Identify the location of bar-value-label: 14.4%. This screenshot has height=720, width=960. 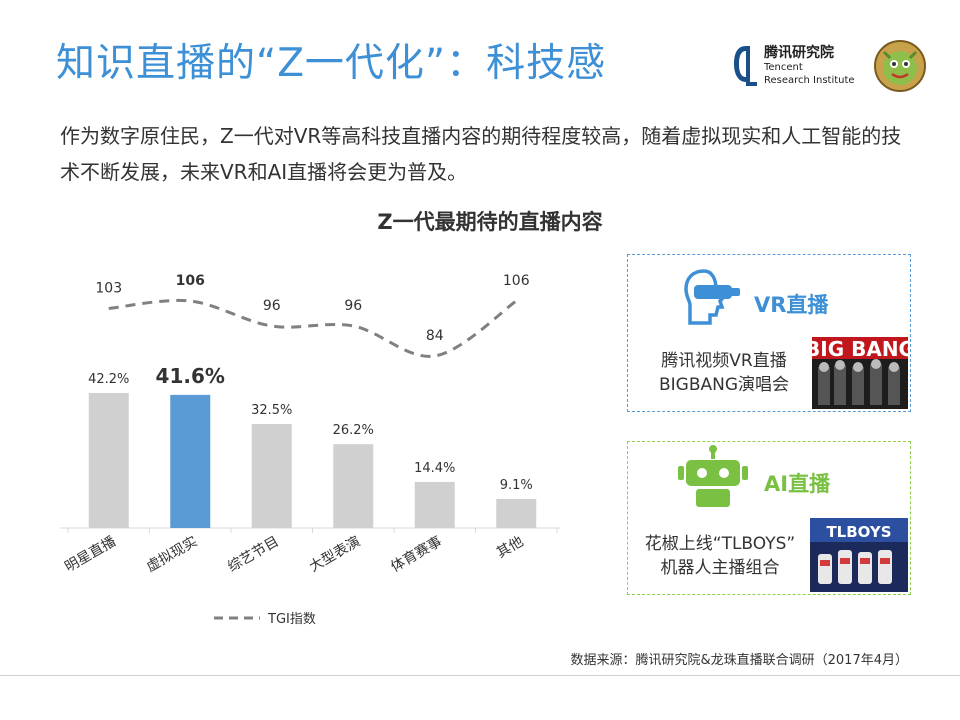
(434, 468).